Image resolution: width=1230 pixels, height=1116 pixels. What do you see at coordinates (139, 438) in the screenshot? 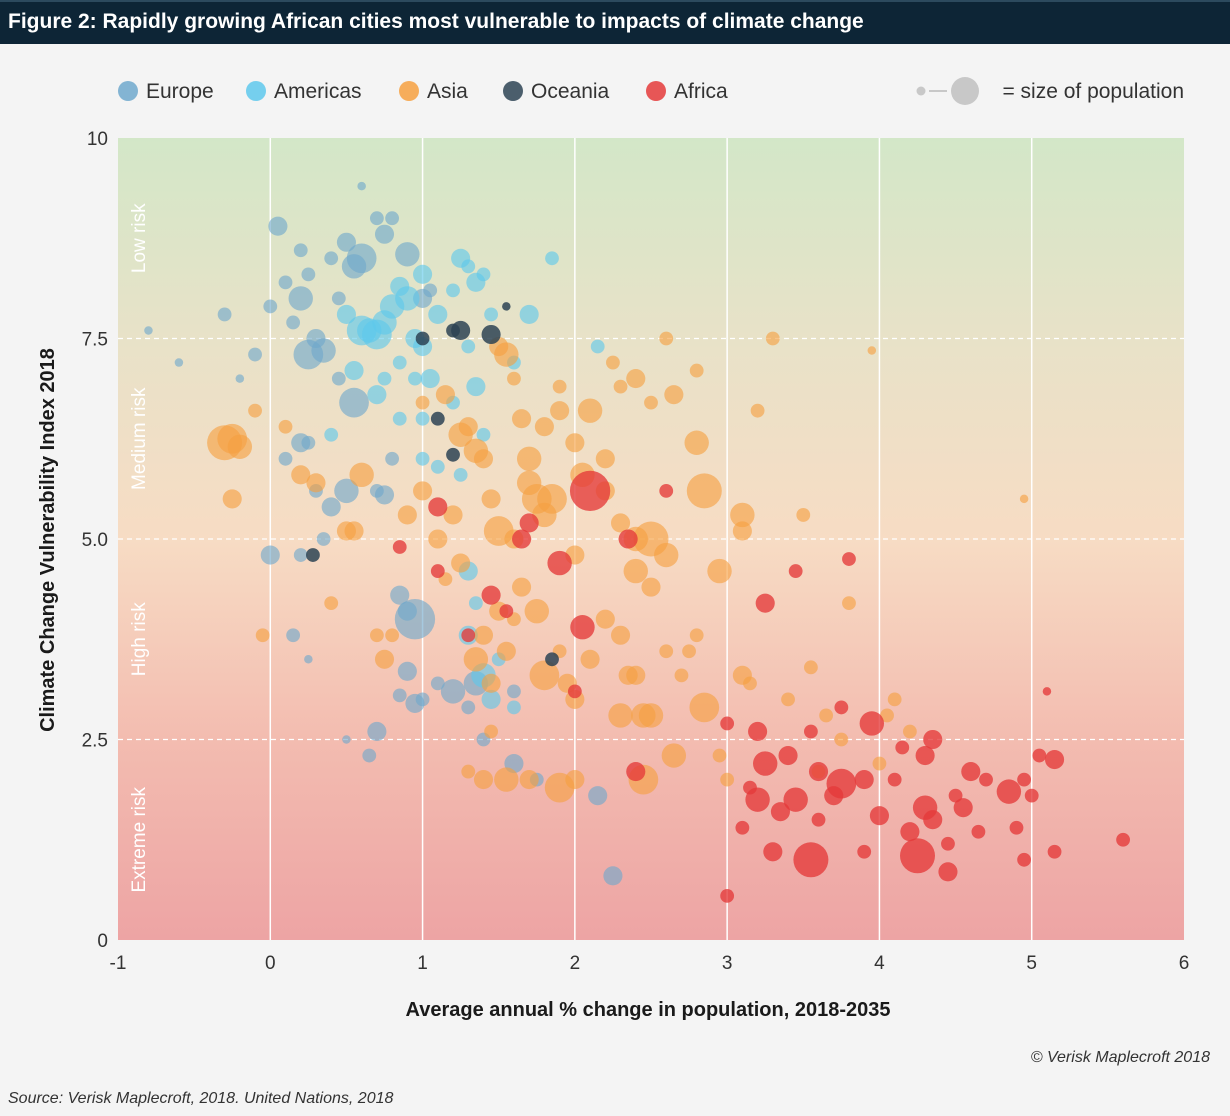
I see `risk-band-label-medium-risk: Medium risk` at bounding box center [139, 438].